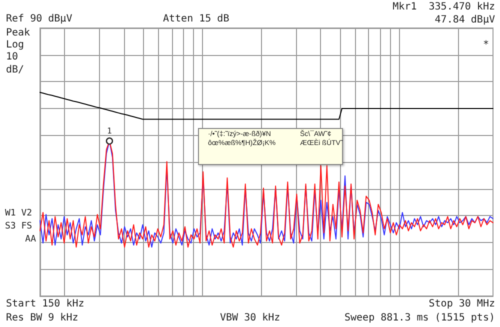 This screenshot has height=327, width=500. I want to click on text: W1 V2, so click(18, 213).